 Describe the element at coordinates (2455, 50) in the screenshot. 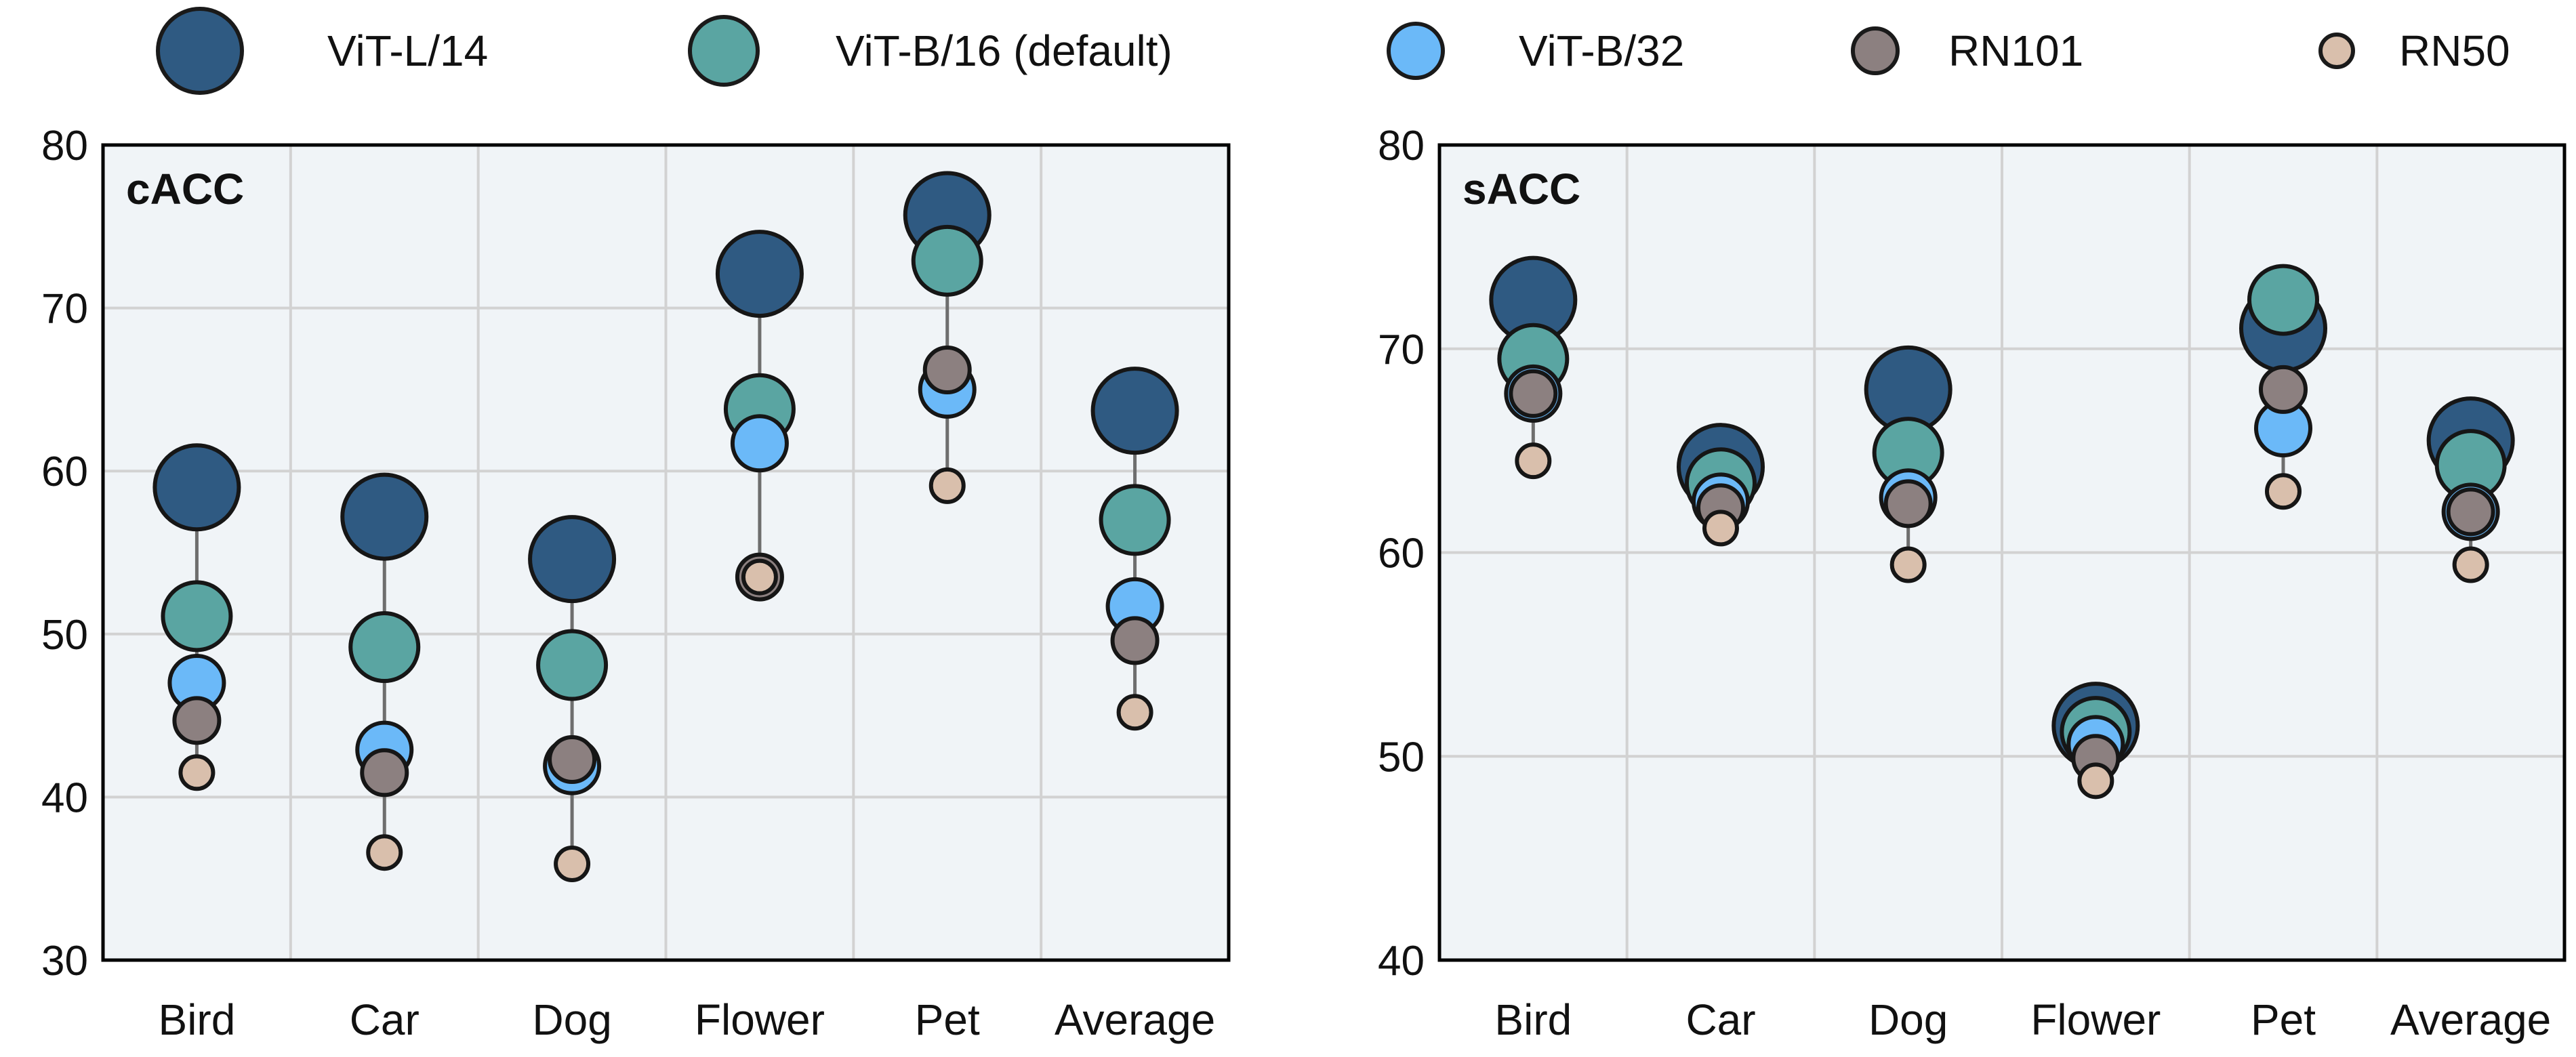

I see `legend-label-rn50: RN50` at that location.